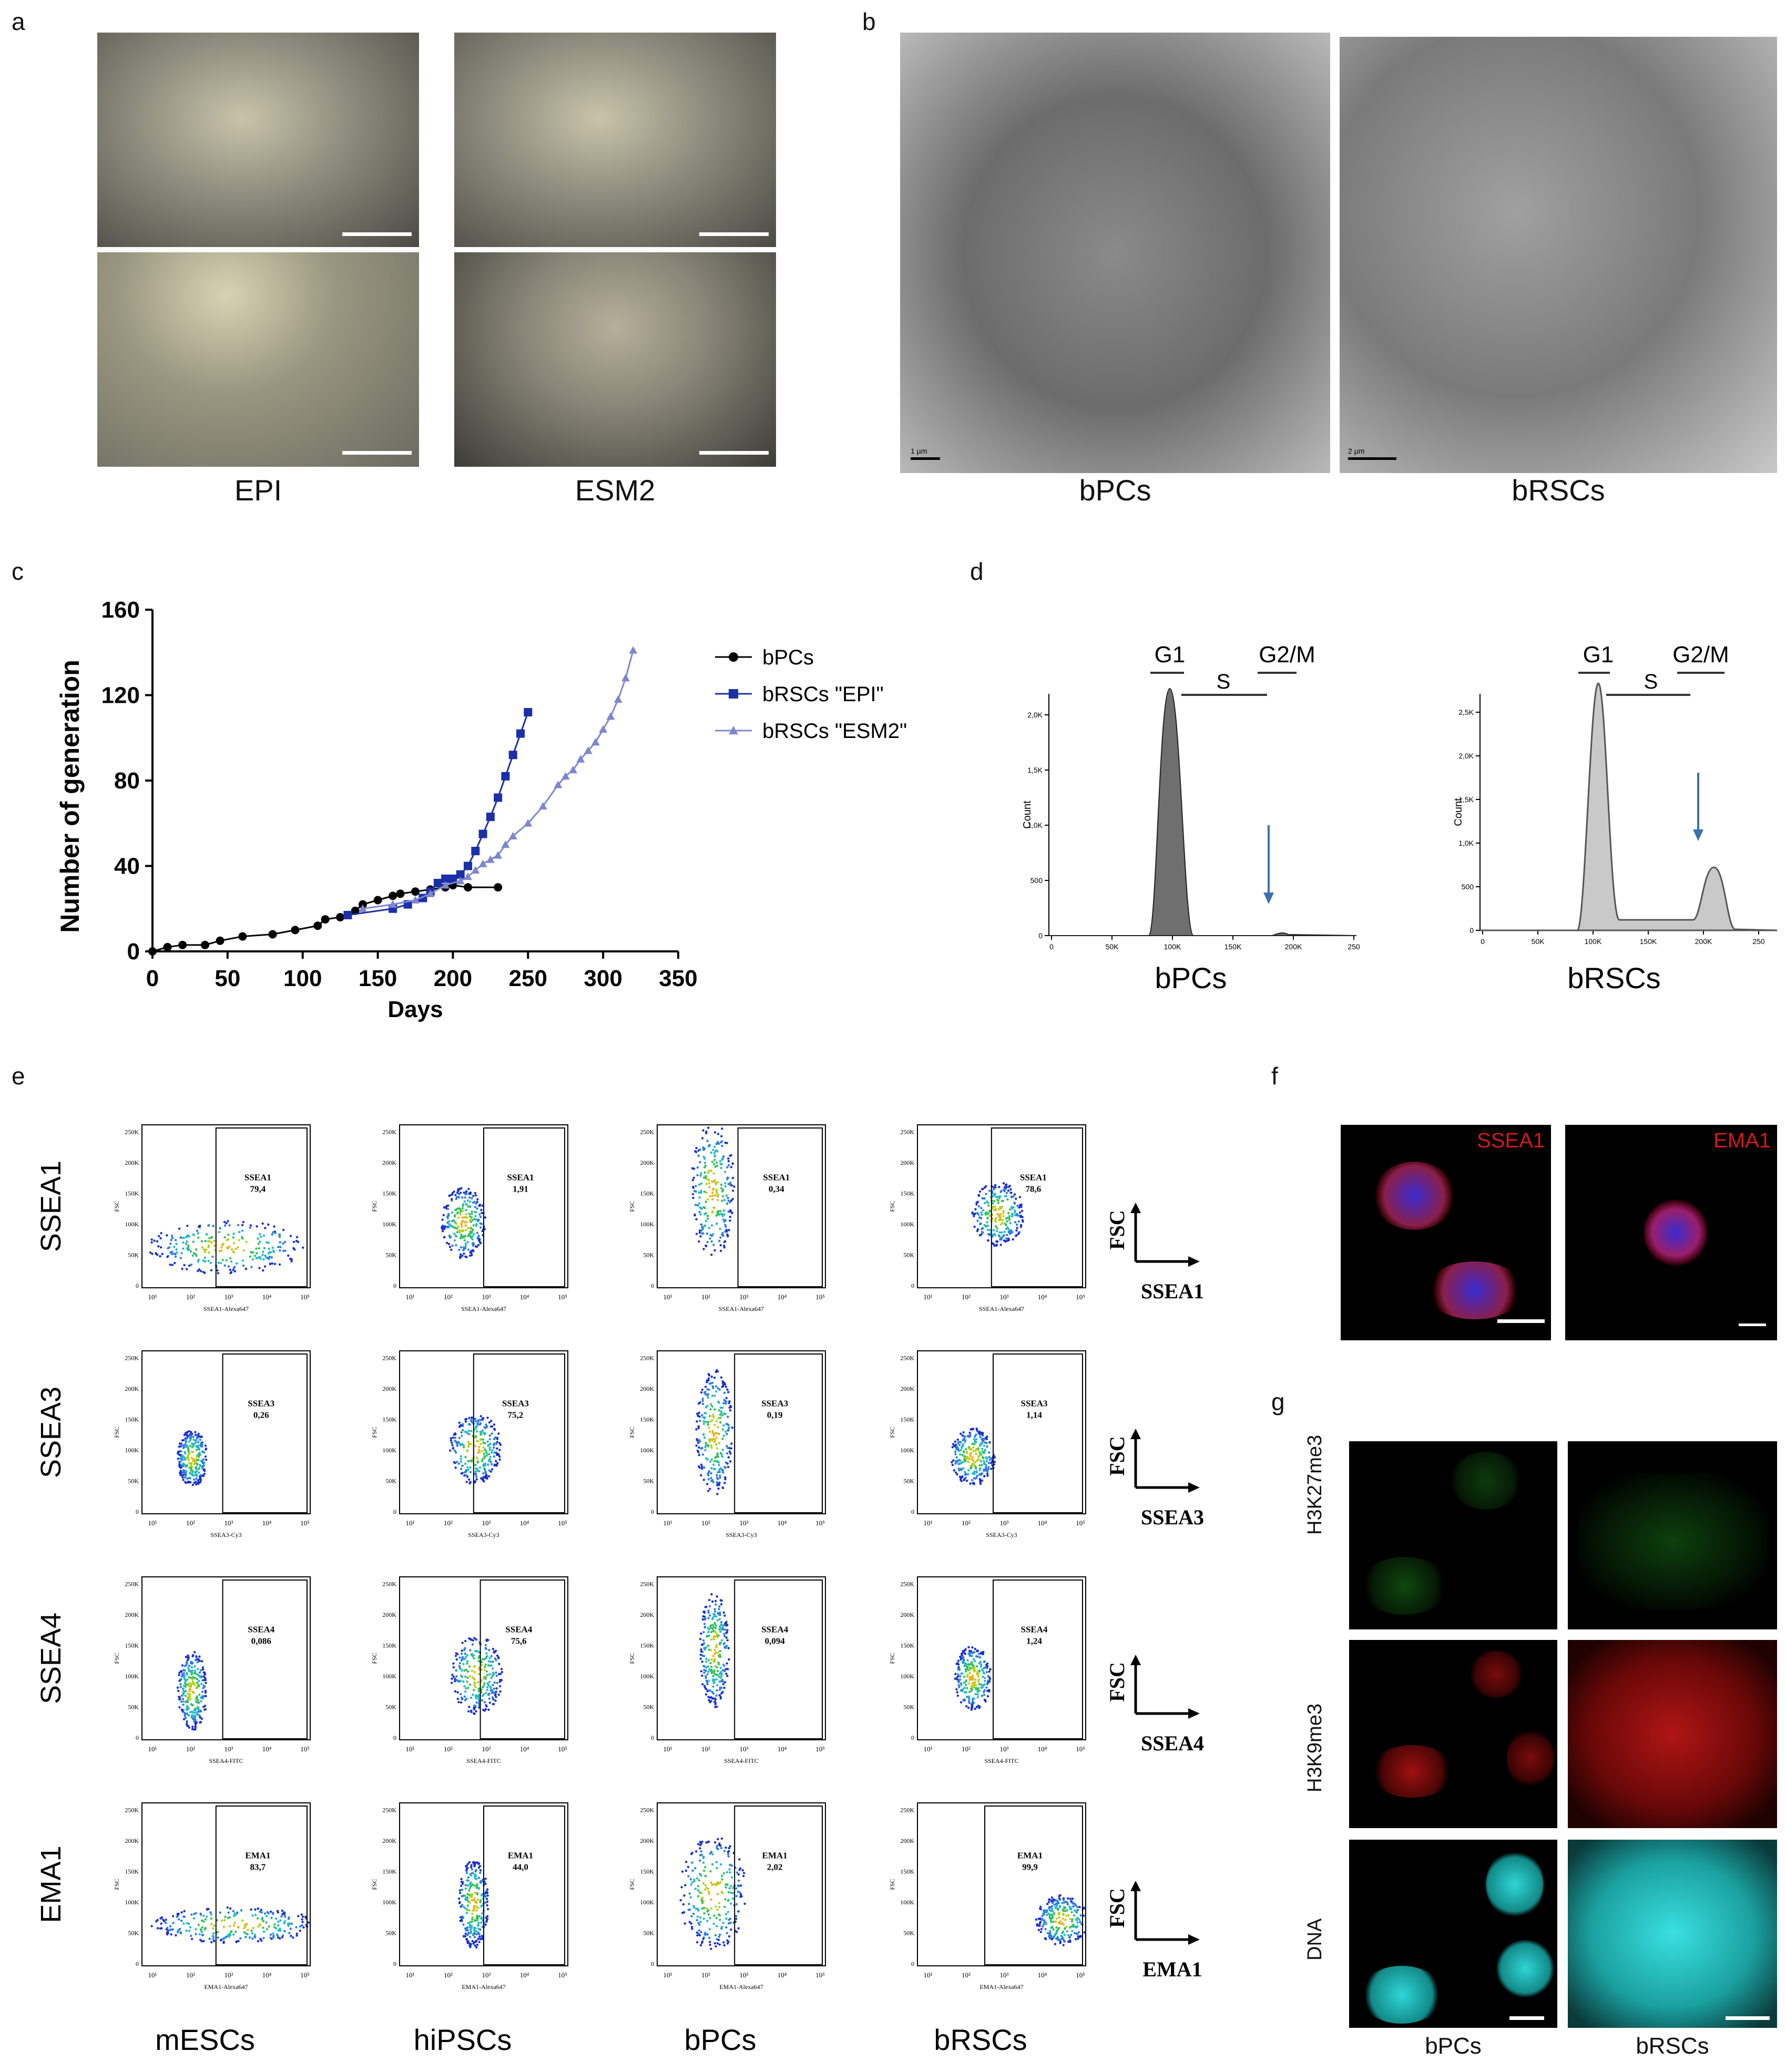 This screenshot has width=1786, height=2072. What do you see at coordinates (820, 1975) in the screenshot?
I see `flow-x-tick: 10⁵` at bounding box center [820, 1975].